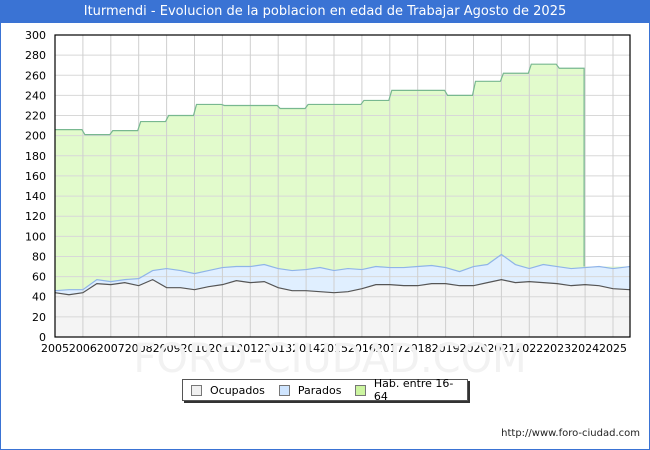 The image size is (650, 450). I want to click on svg-text: 2016, so click(362, 348).